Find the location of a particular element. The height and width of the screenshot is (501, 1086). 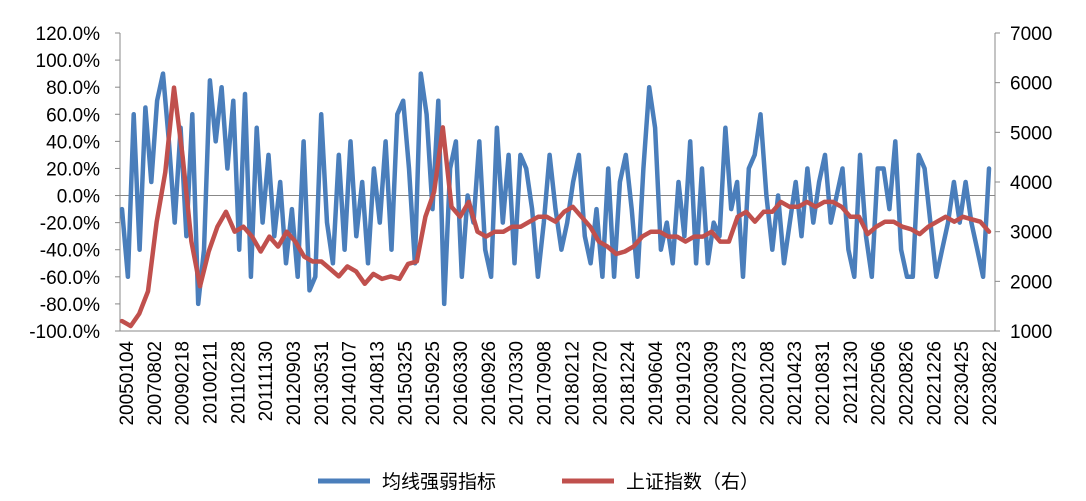

x-tick-label: 20150925 is located at coordinates (433, 383).